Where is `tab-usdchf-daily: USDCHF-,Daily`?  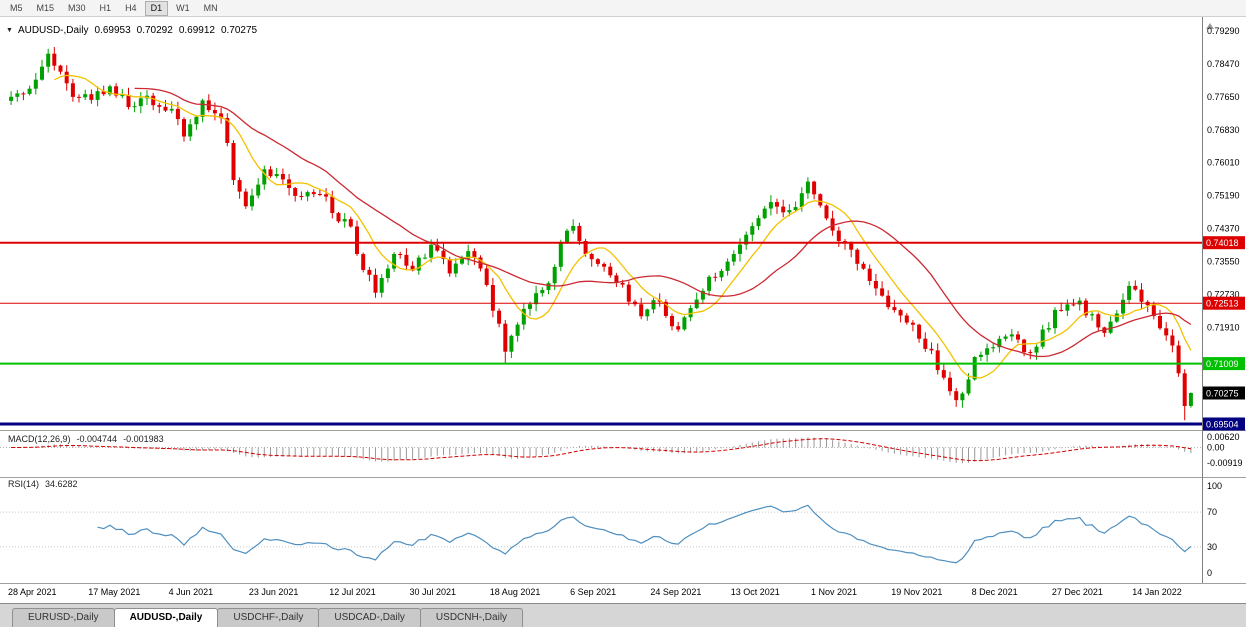 tab-usdchf-daily: USDCHF-,Daily is located at coordinates (268, 617).